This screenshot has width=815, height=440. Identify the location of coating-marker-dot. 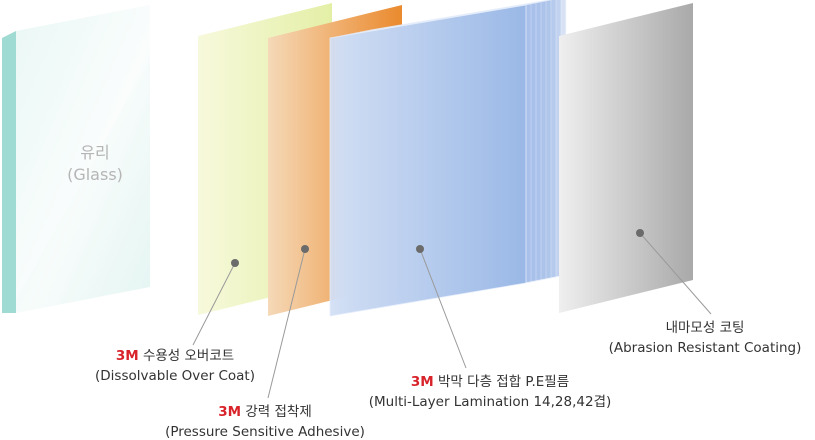
(640, 233).